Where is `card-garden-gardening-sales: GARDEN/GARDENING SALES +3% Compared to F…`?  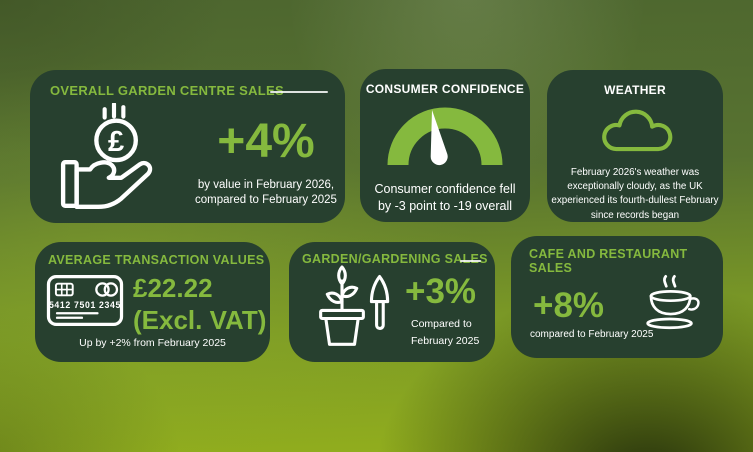 card-garden-gardening-sales: GARDEN/GARDENING SALES +3% Compared to F… is located at coordinates (392, 302).